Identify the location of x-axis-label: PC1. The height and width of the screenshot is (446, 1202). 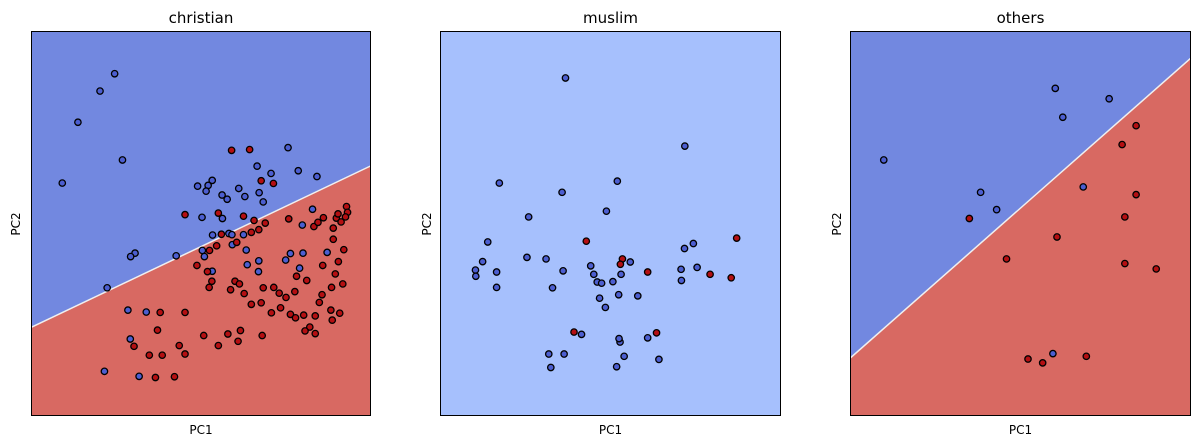
(610, 430).